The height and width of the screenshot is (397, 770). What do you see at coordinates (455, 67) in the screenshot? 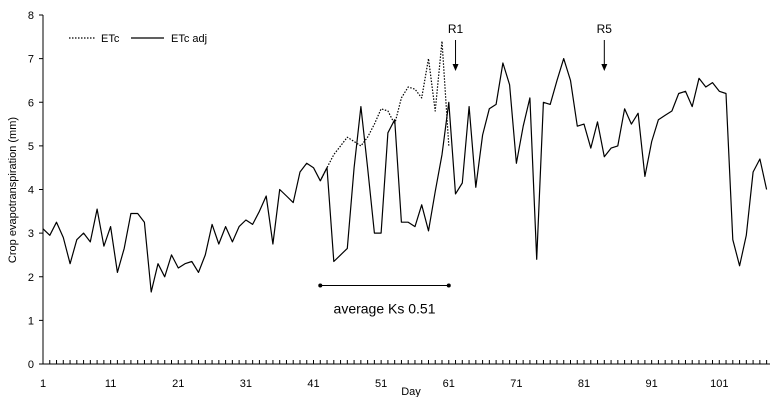
I see `annotation-r1-arrowhead` at bounding box center [455, 67].